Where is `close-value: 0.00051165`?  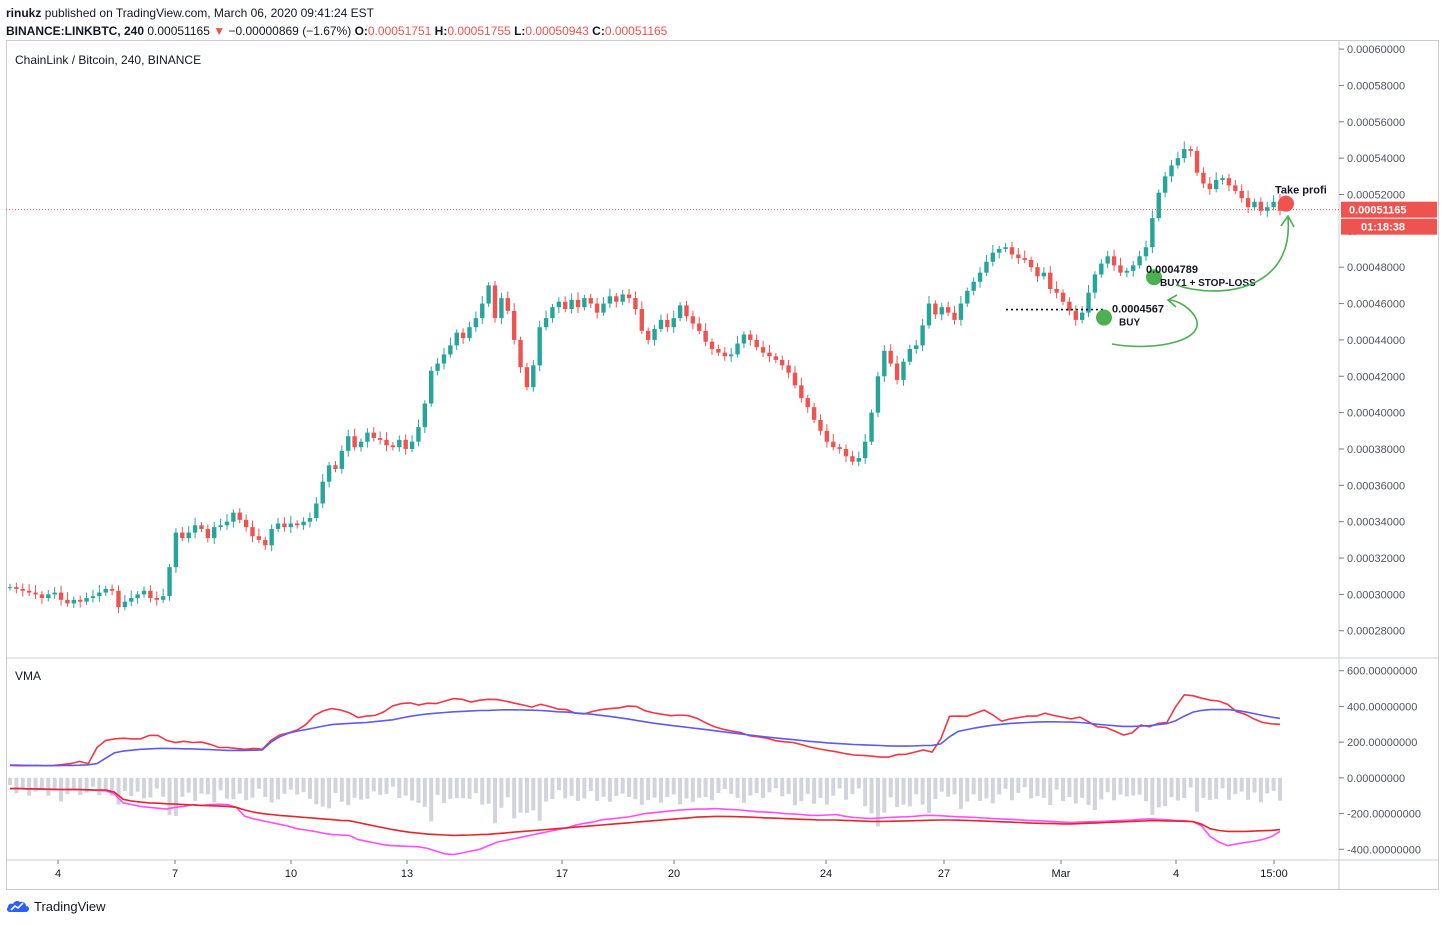
close-value: 0.00051165 is located at coordinates (636, 31).